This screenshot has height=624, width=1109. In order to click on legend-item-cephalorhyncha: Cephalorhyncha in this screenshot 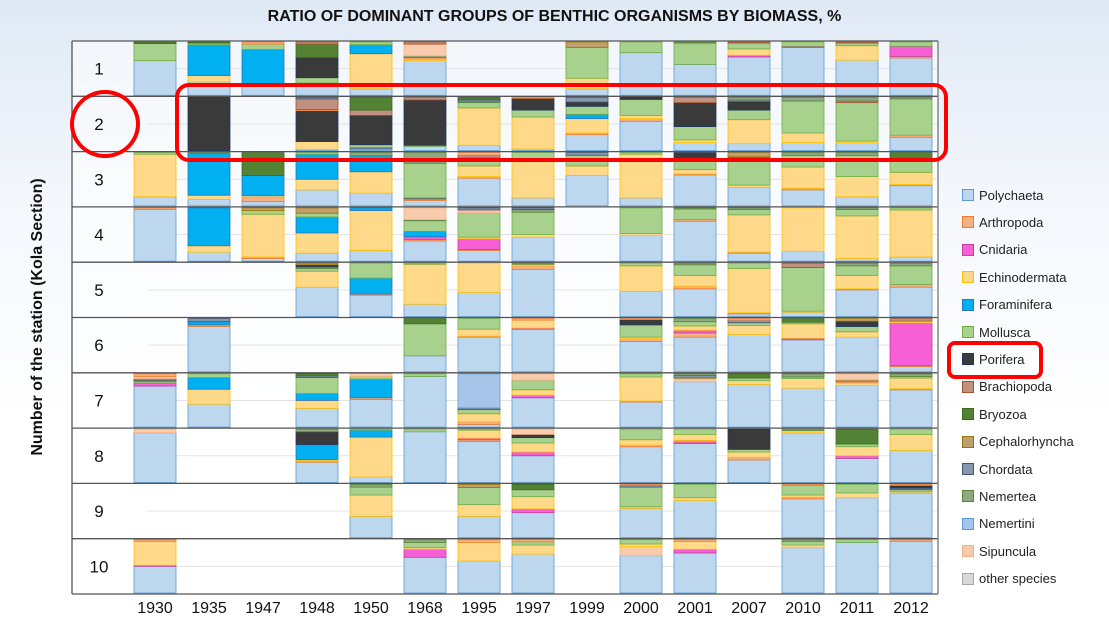, I will do `click(1018, 442)`.